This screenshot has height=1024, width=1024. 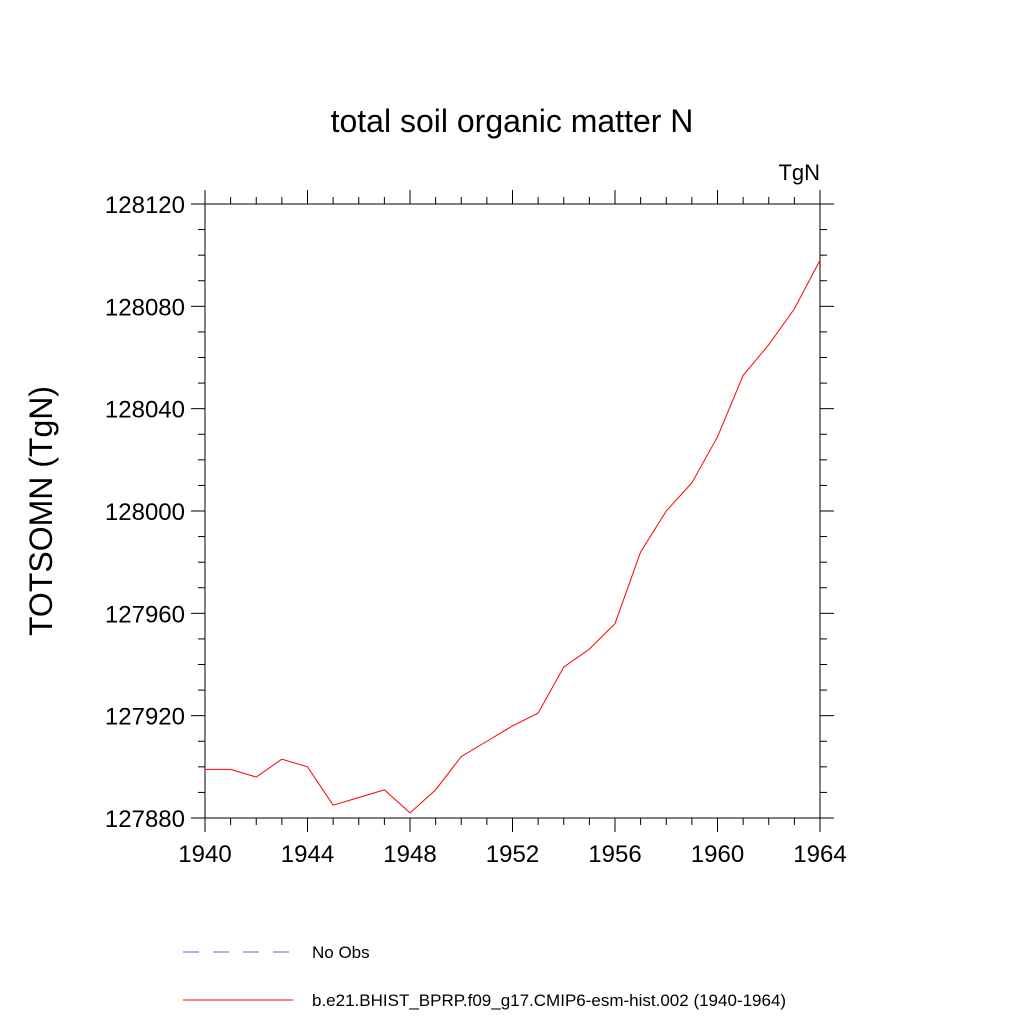 I want to click on x-tick-label: 1964, so click(x=819, y=854).